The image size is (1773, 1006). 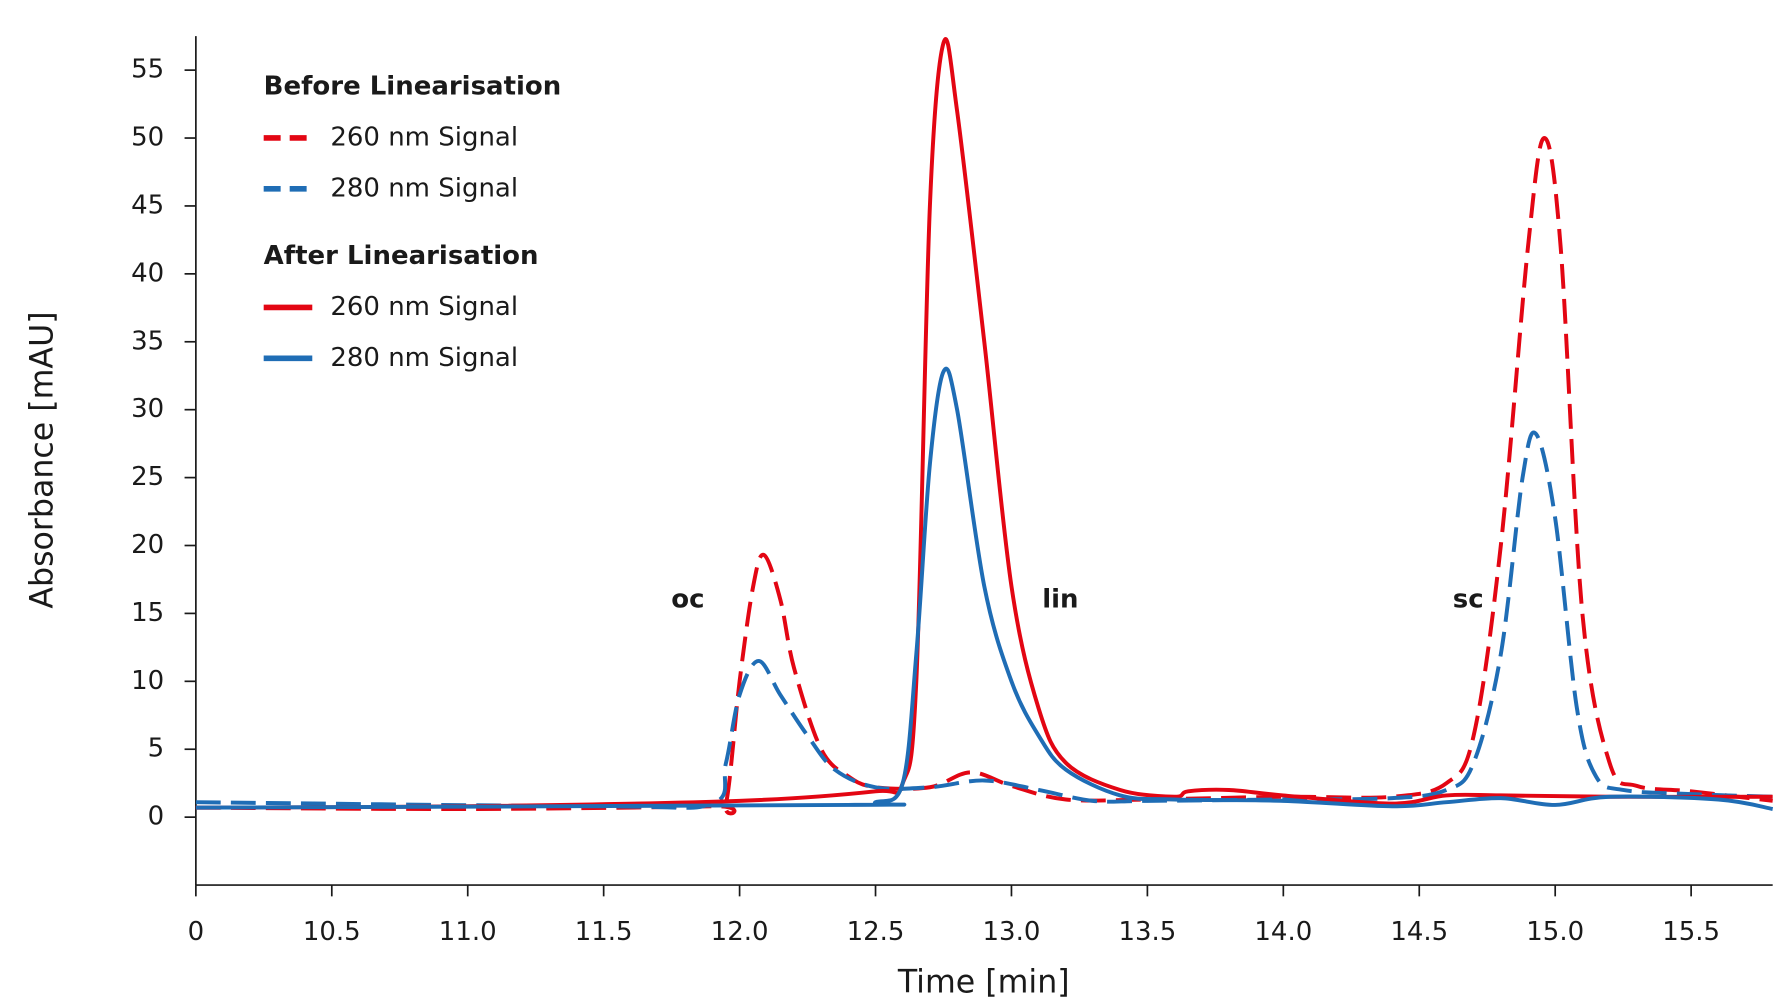 What do you see at coordinates (1419, 932) in the screenshot?
I see `x-tick-label: 14.5` at bounding box center [1419, 932].